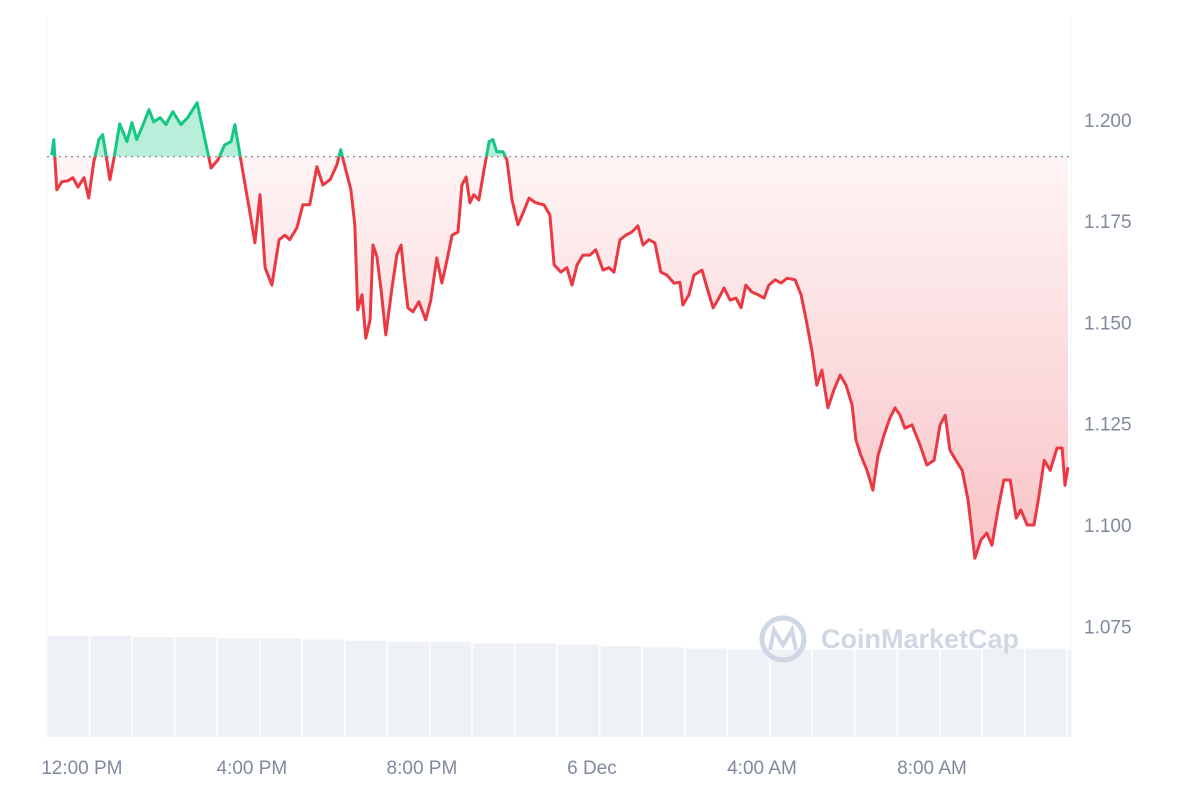 This screenshot has width=1200, height=800. I want to click on area-up, so click(560, 129).